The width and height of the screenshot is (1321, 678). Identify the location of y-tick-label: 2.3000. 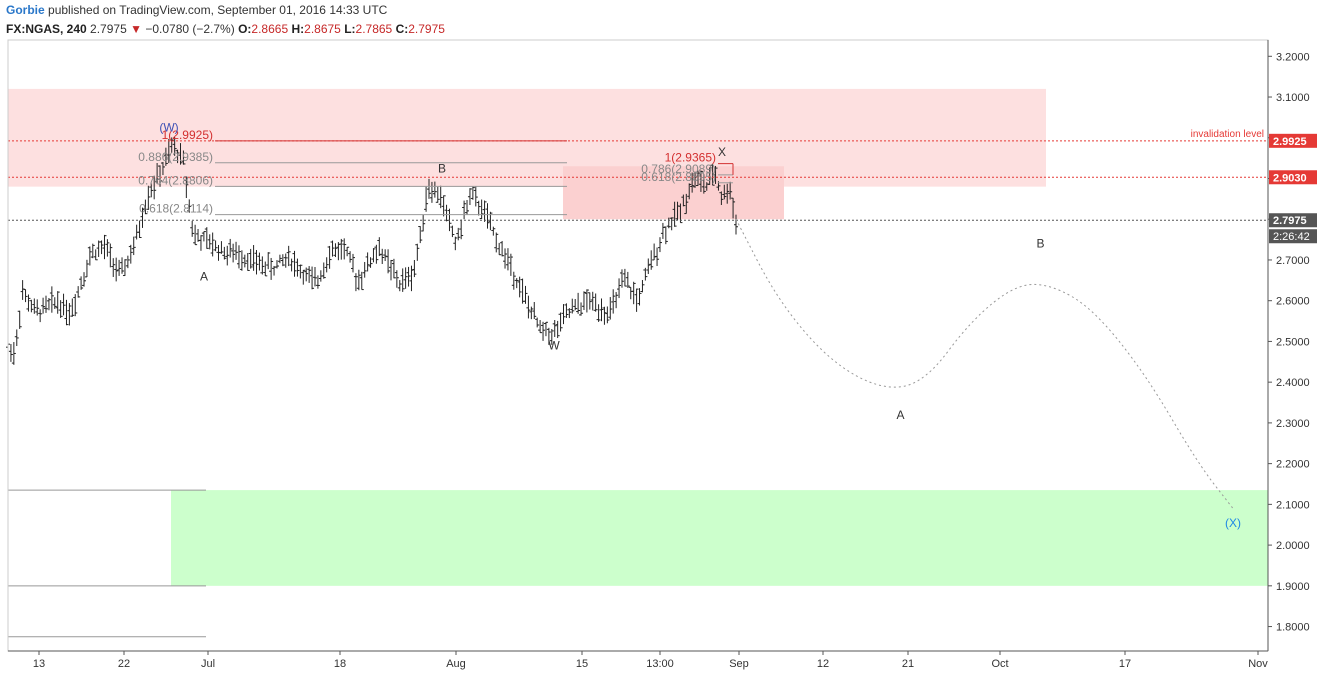
(1293, 424).